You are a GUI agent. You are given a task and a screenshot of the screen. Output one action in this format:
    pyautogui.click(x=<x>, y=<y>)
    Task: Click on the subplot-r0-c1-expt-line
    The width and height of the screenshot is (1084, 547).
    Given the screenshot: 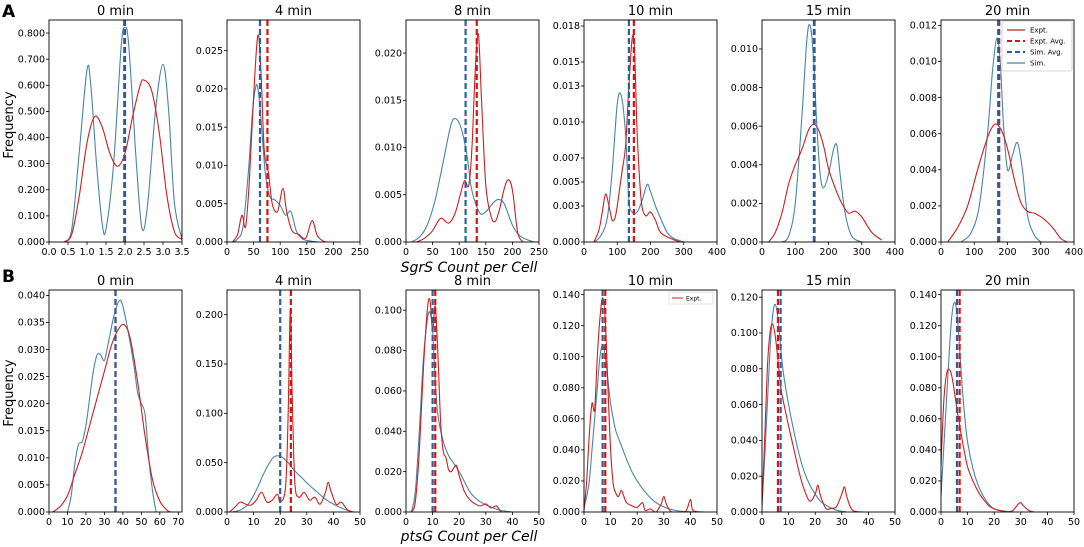 What is the action you would take?
    pyautogui.click(x=282, y=138)
    